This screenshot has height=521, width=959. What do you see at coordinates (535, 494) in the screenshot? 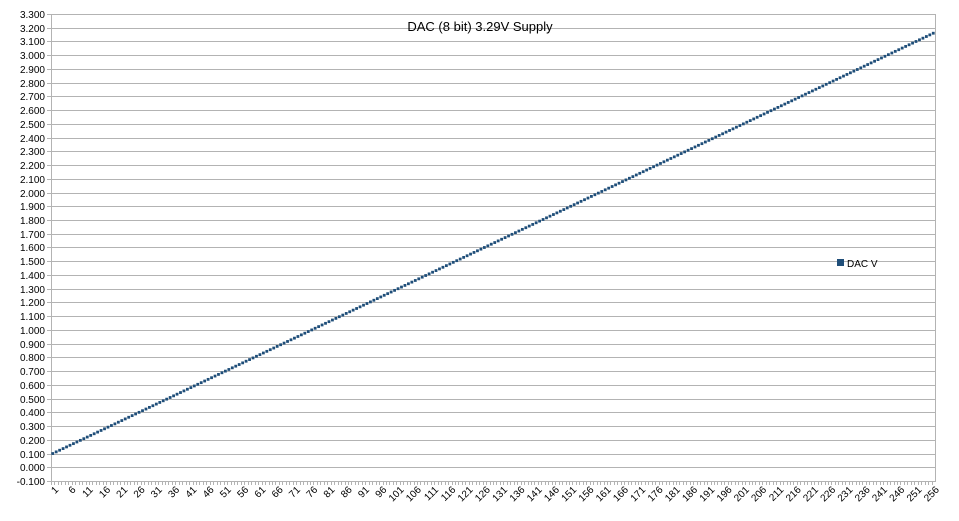
I see `x-tick-label: 141` at bounding box center [535, 494].